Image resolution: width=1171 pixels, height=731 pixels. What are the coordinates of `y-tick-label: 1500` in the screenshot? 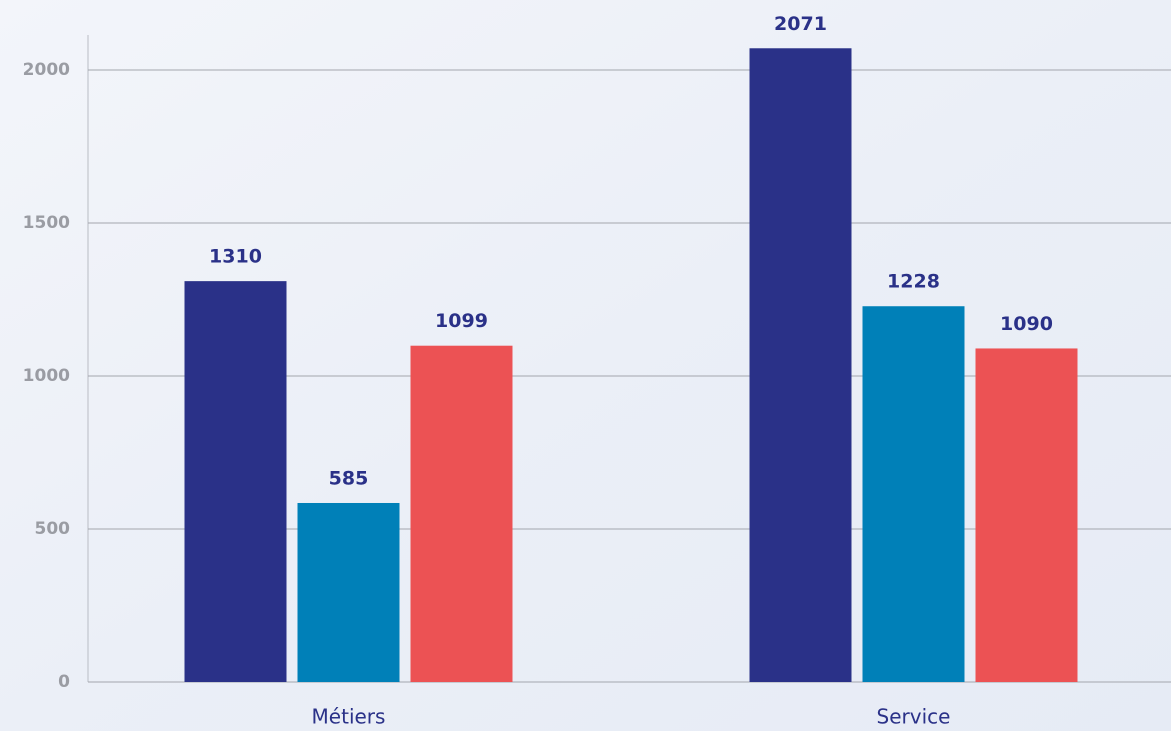 It's located at (46, 223).